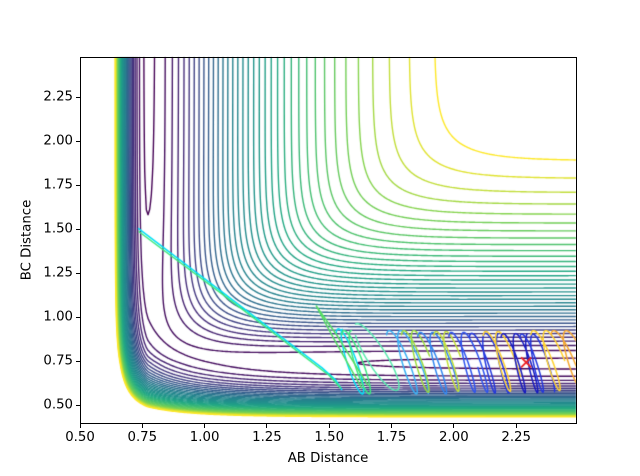 The image size is (640, 476). Describe the element at coordinates (328, 458) in the screenshot. I see `x-axis-label: AB Distance` at that location.